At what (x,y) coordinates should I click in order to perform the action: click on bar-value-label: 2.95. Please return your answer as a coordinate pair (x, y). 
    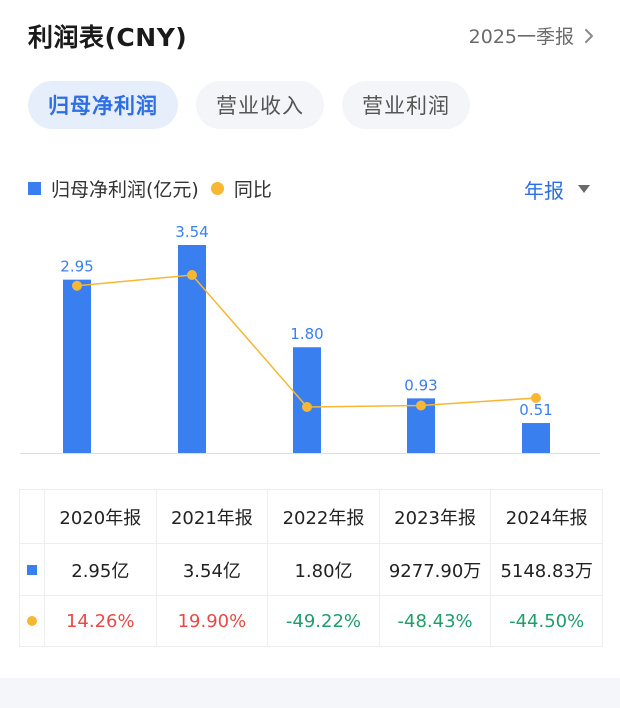
    Looking at the image, I should click on (76, 267).